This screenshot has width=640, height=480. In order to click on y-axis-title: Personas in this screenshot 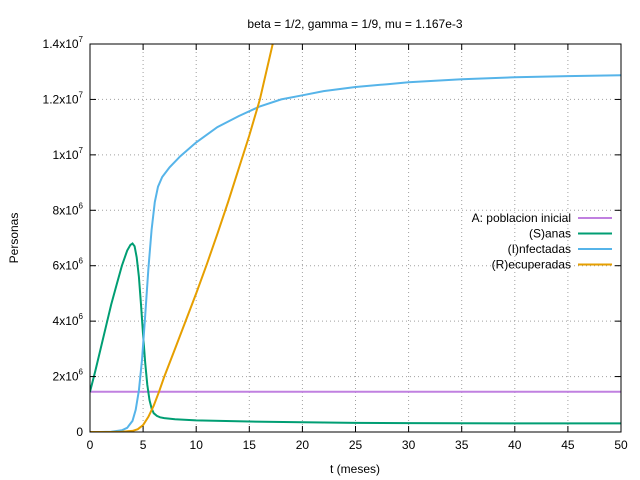, I will do `click(14, 238)`.